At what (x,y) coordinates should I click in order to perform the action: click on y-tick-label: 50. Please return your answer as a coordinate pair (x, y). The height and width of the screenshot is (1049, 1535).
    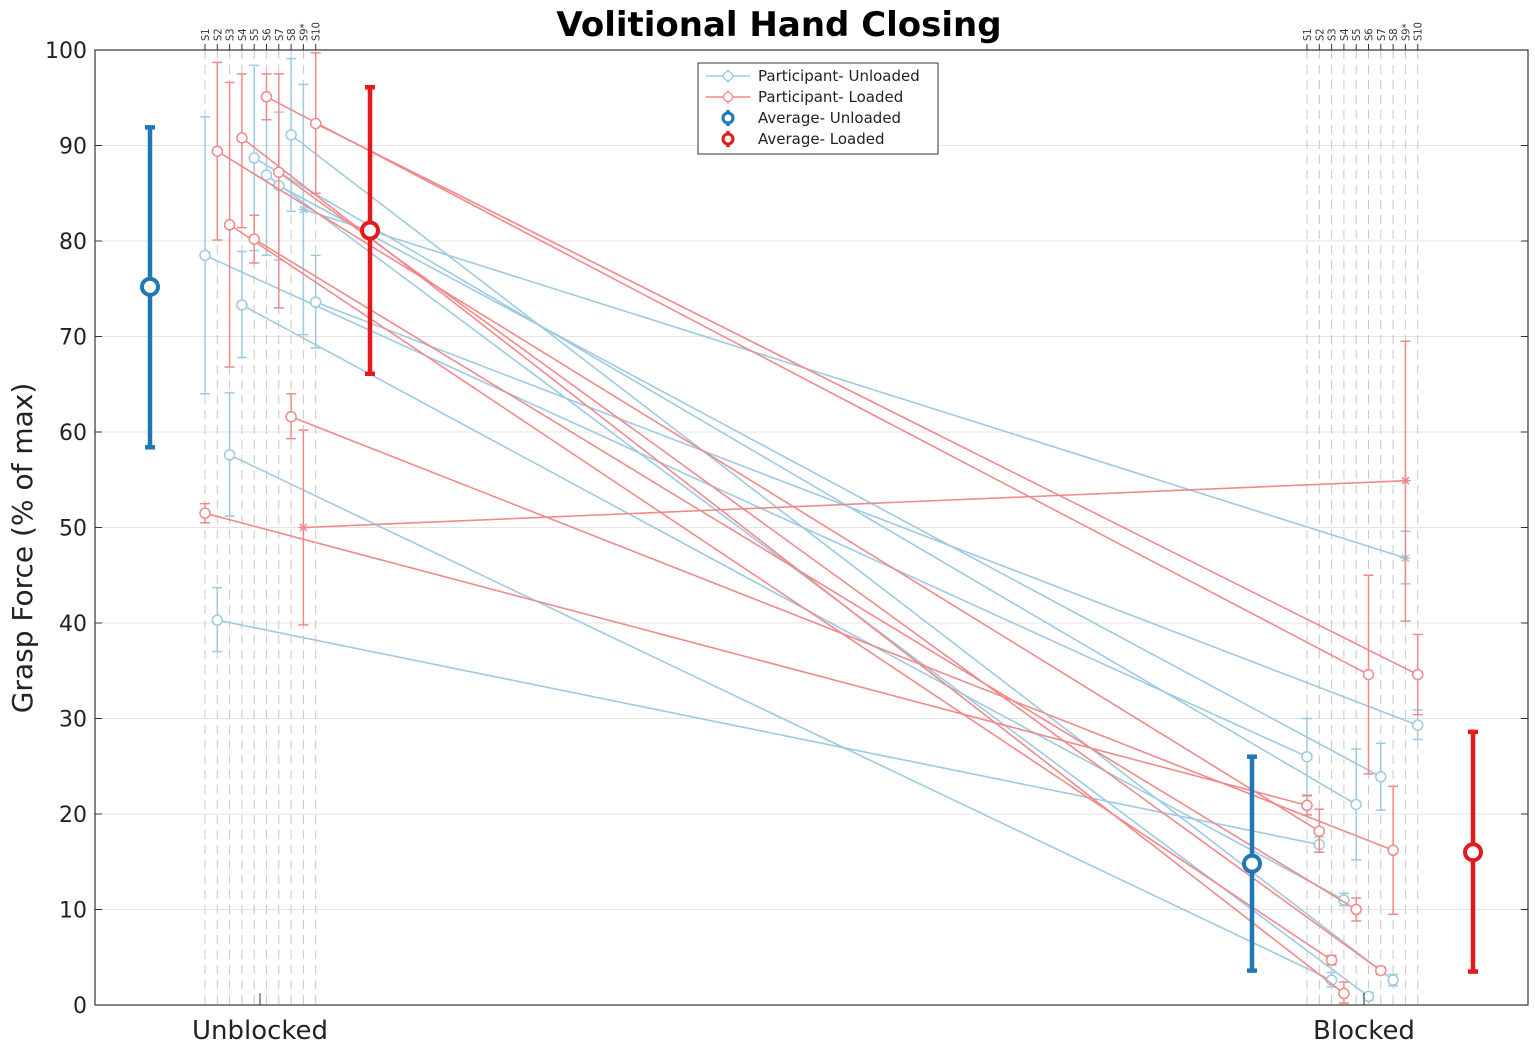
    Looking at the image, I should click on (73, 529).